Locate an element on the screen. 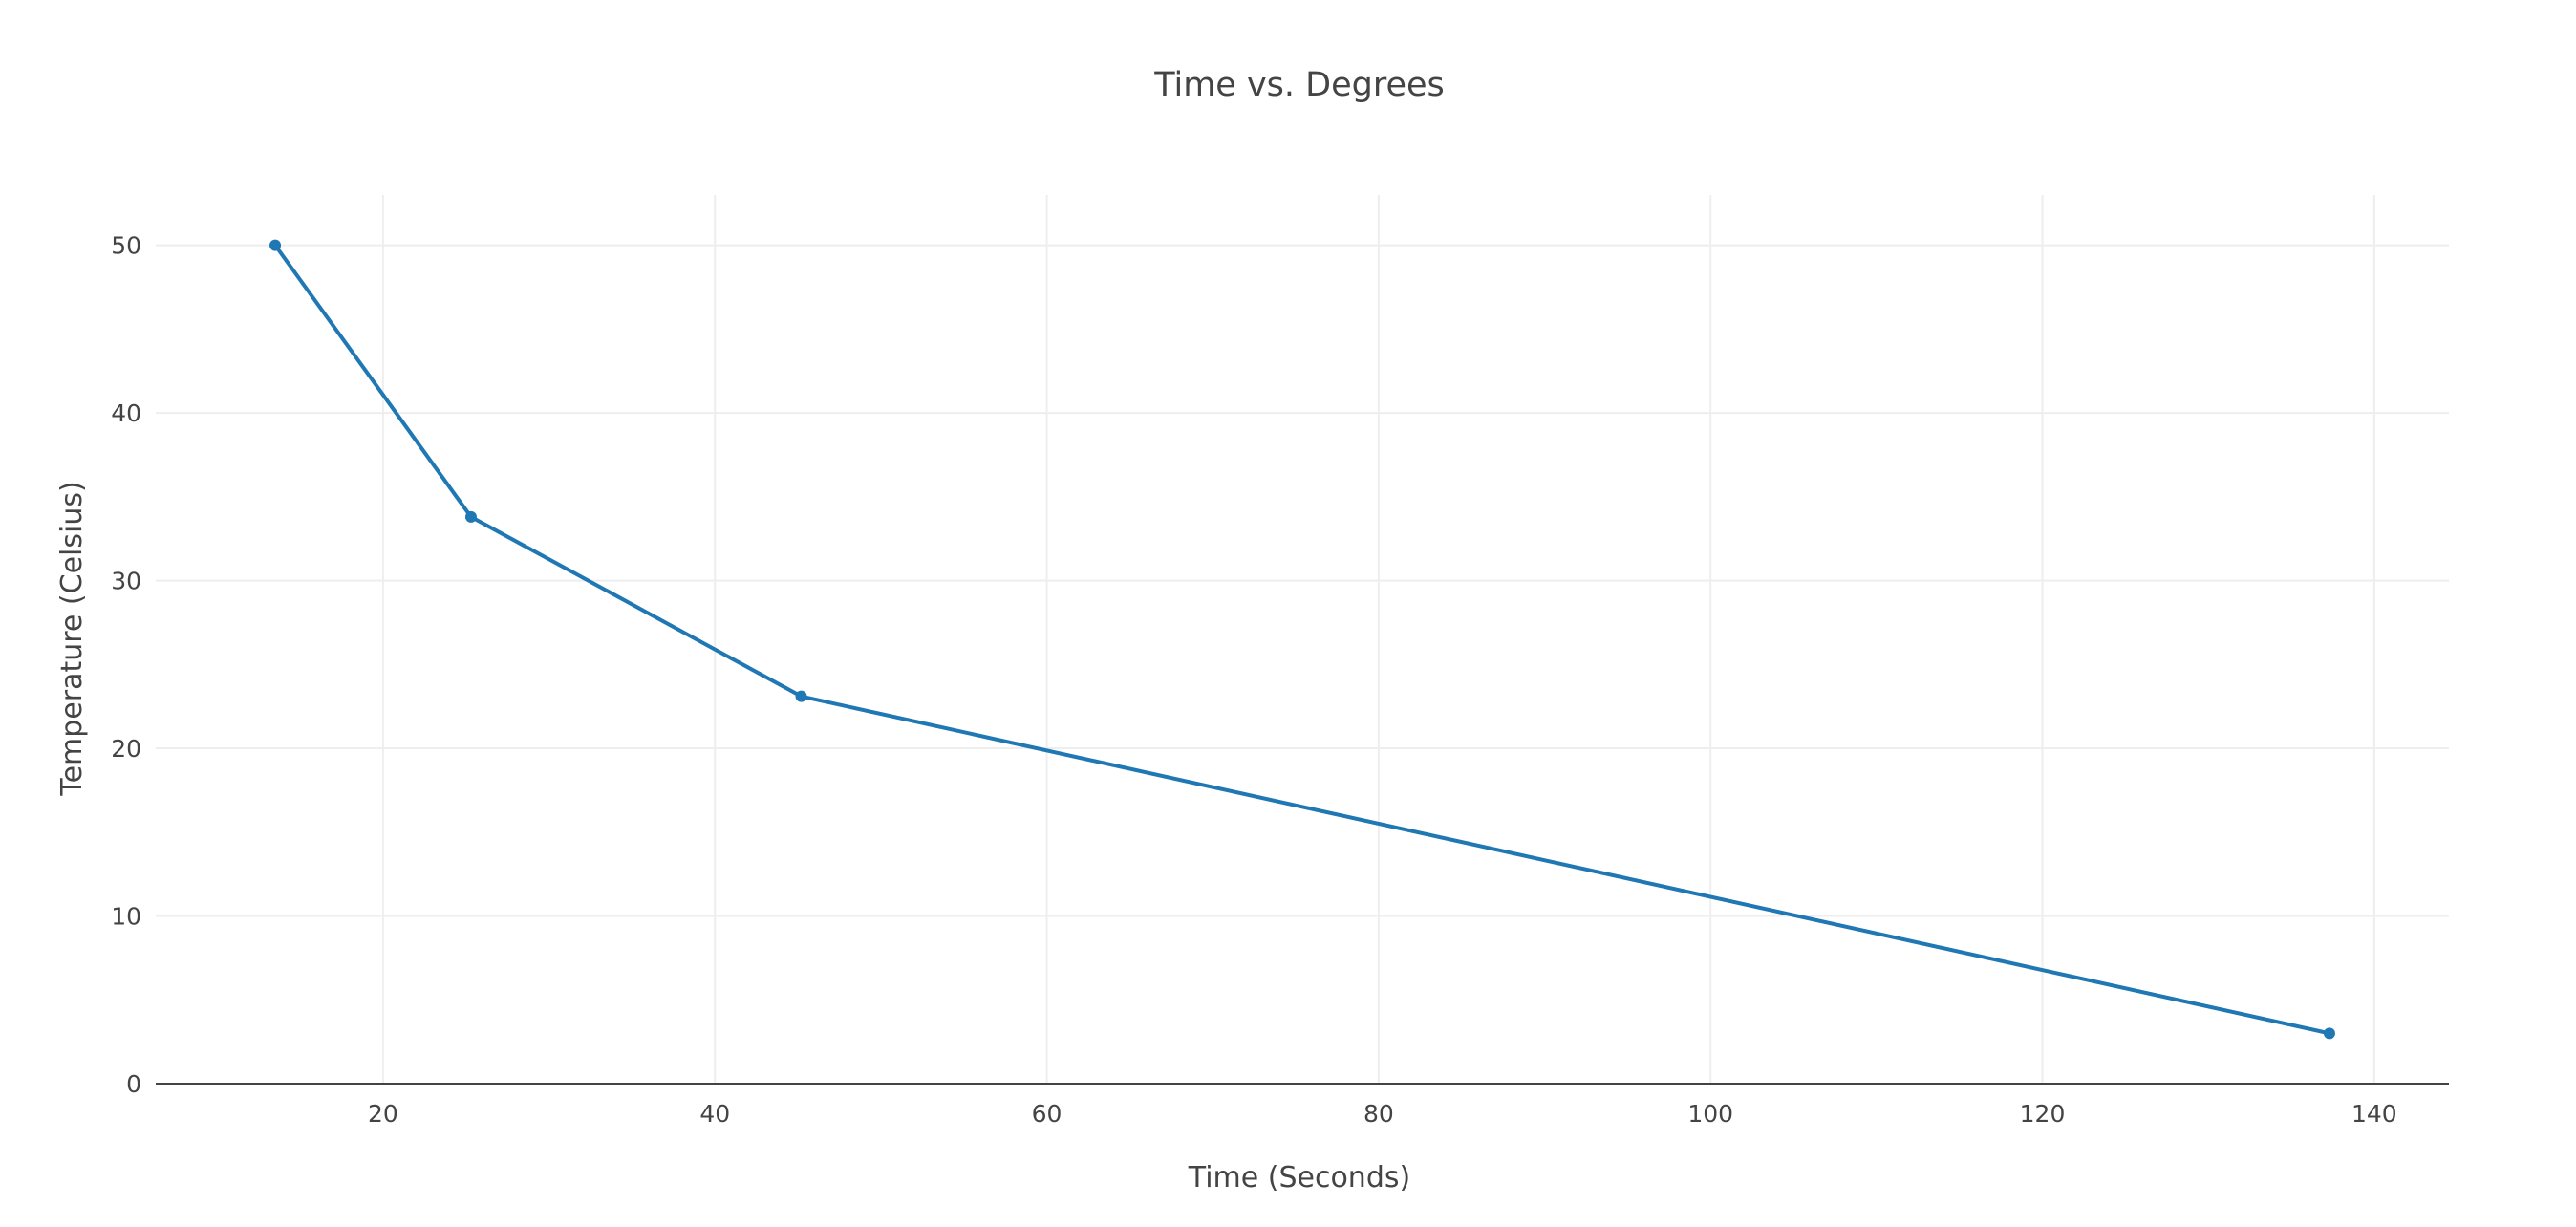 The image size is (2576, 1227). chart-title: Time vs. Degrees is located at coordinates (1299, 85).